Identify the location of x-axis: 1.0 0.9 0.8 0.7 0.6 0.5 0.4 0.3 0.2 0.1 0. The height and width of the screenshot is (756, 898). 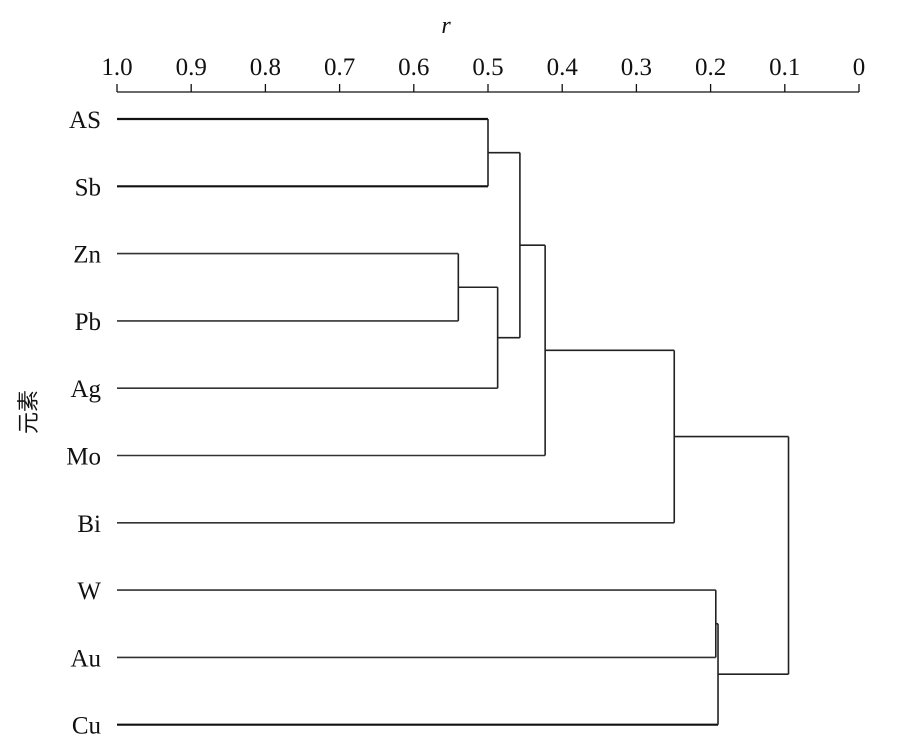
(483, 73).